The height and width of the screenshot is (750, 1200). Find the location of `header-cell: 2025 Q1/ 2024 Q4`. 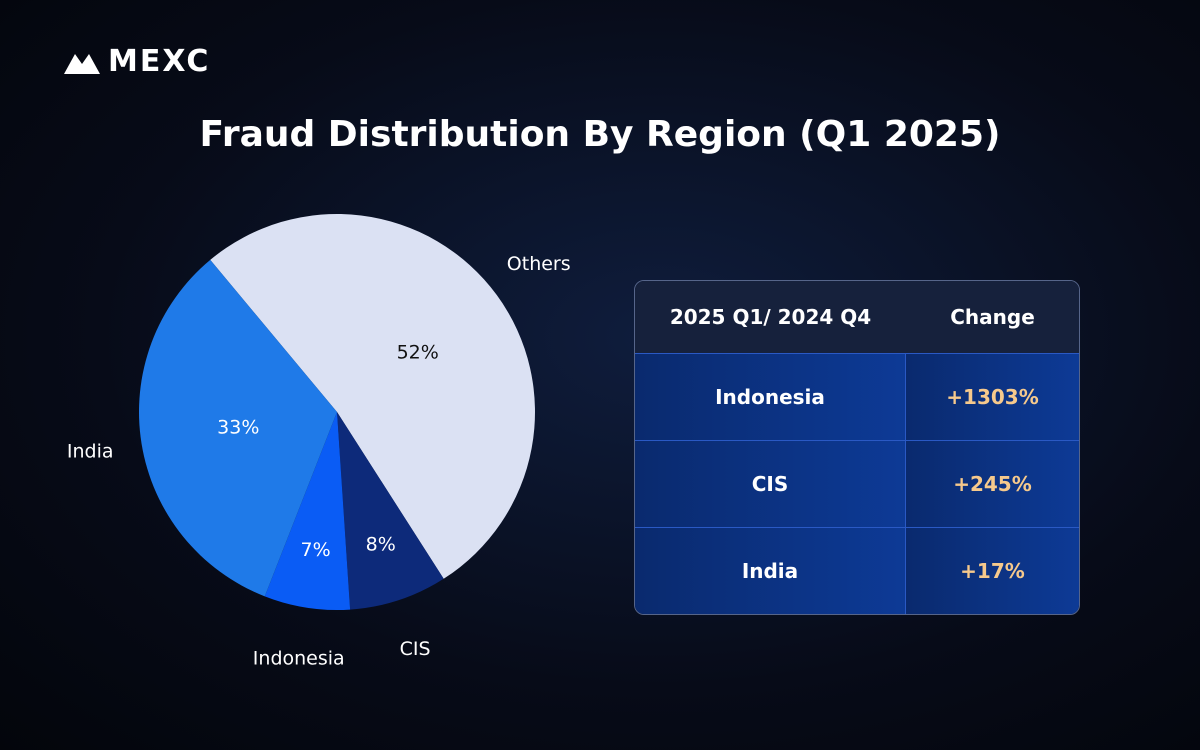

header-cell: 2025 Q1/ 2024 Q4 is located at coordinates (770, 317).